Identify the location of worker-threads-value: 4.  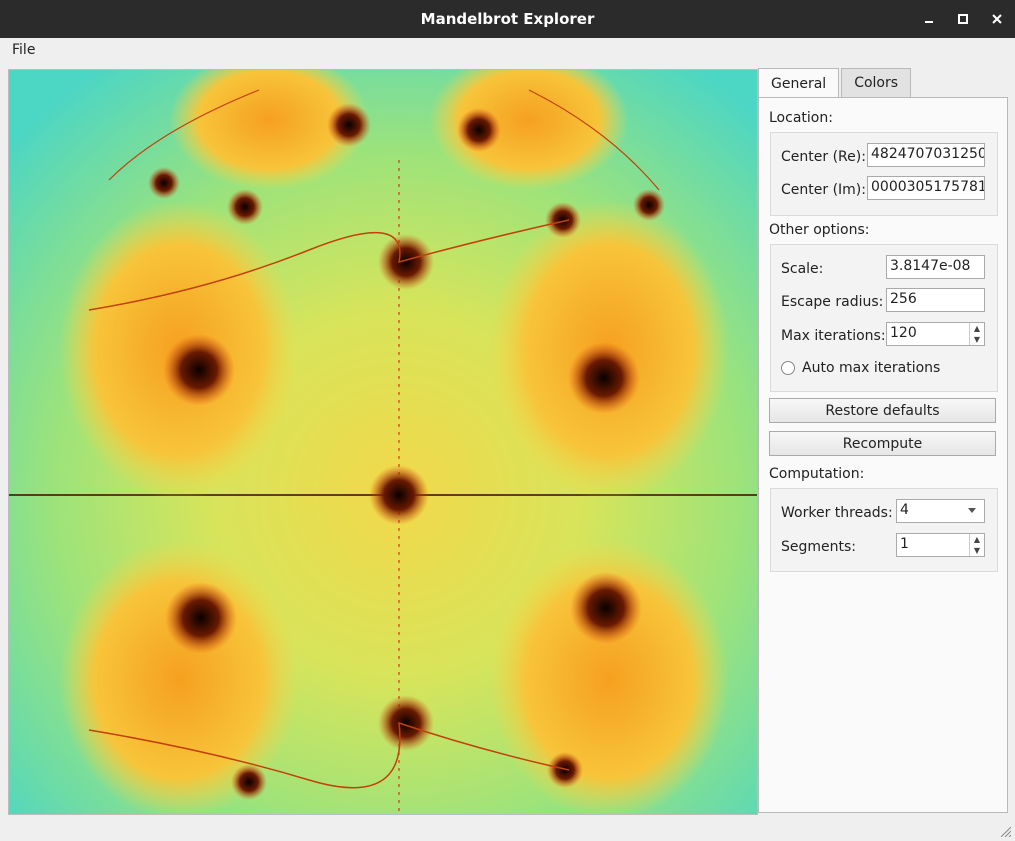
(904, 510).